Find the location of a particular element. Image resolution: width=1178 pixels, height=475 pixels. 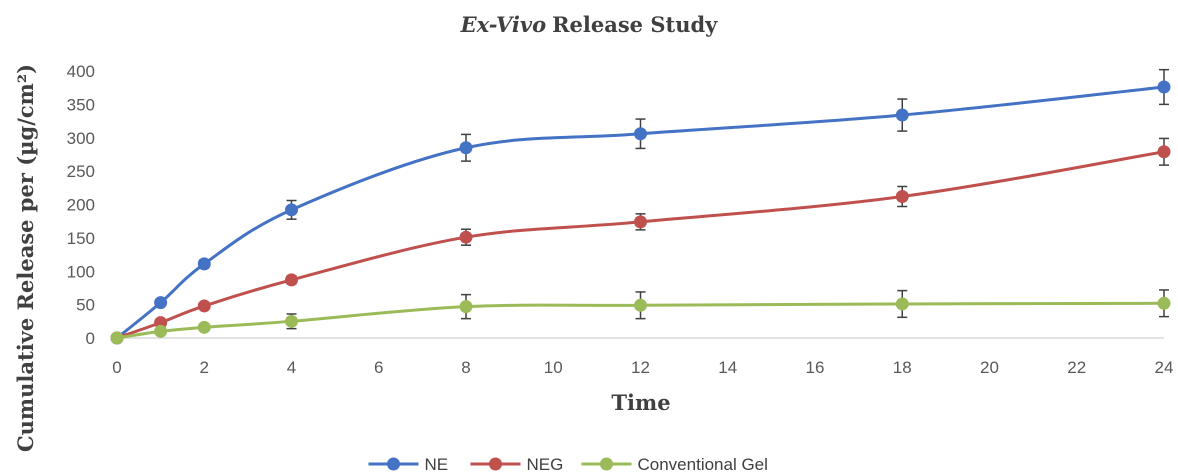

y-tick-label: 50 is located at coordinates (85, 305).